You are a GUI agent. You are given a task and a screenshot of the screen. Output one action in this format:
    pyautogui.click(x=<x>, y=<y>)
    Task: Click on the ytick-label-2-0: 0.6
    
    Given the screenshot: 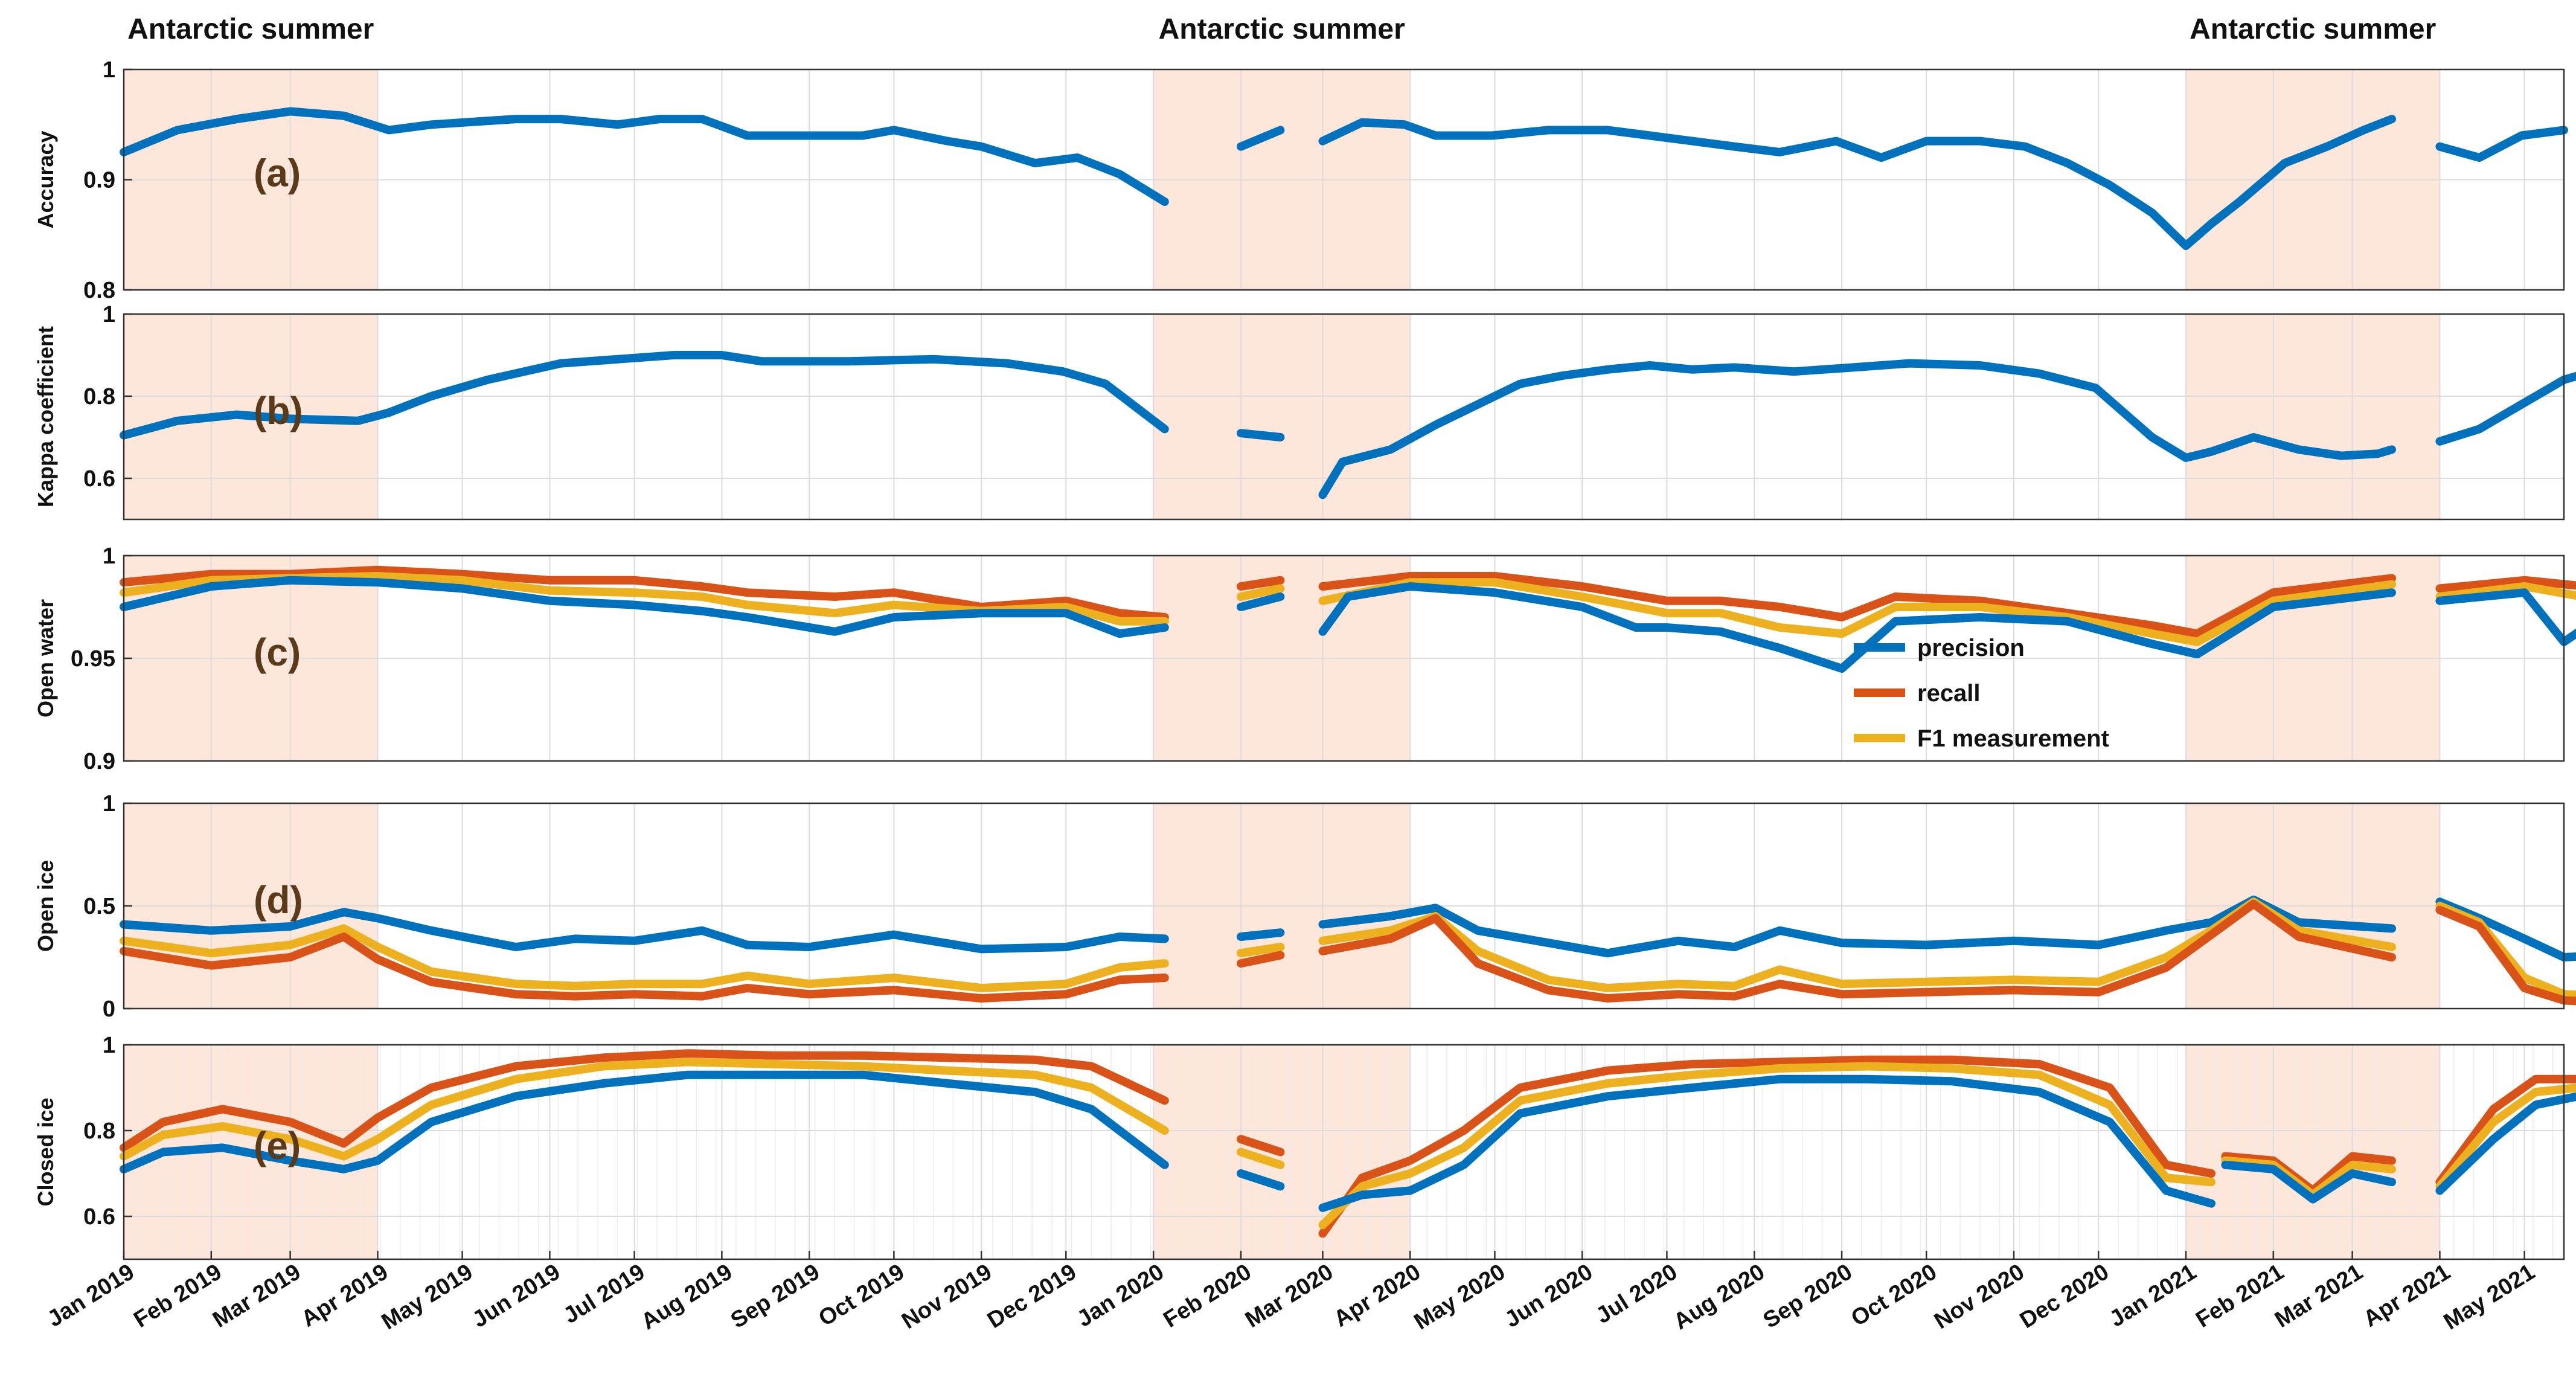 What is the action you would take?
    pyautogui.click(x=99, y=479)
    